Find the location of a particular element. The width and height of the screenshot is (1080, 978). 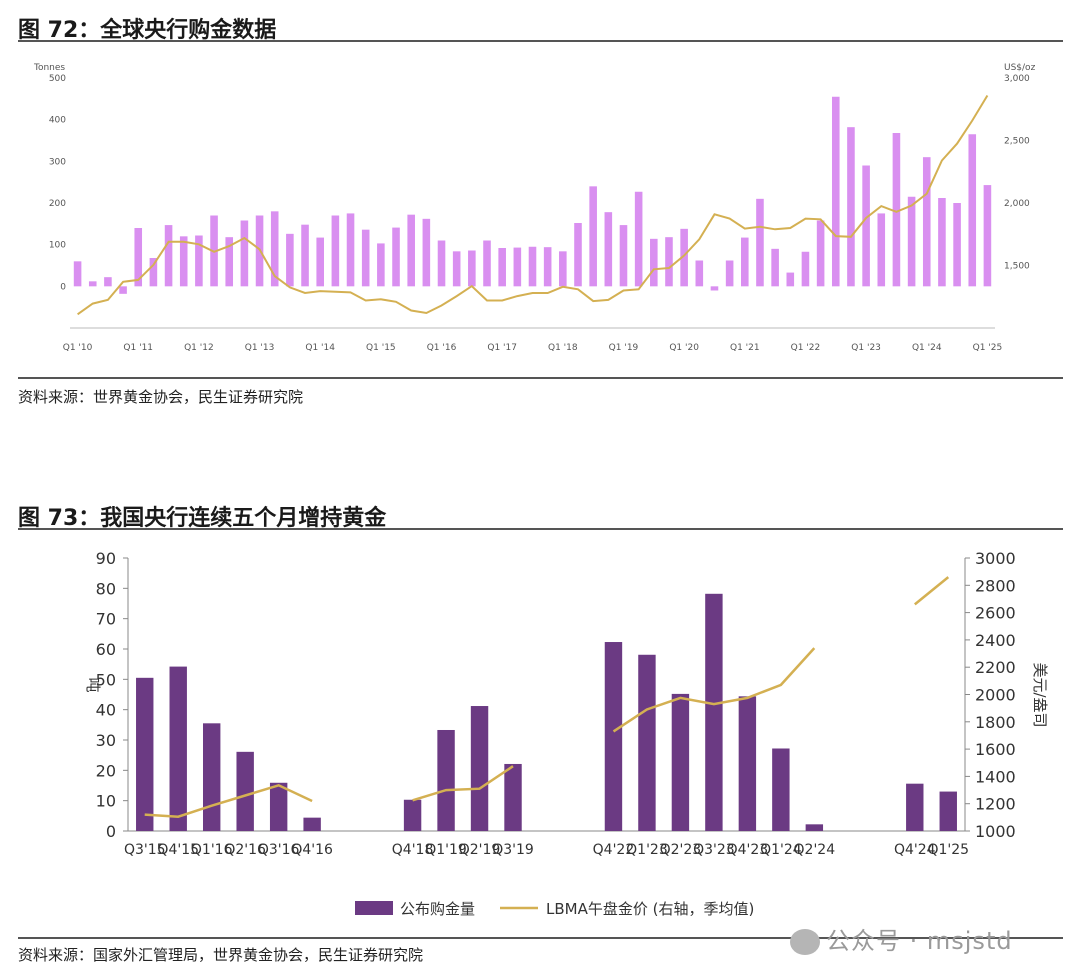

fig73-y2tick: 2400 is located at coordinates (995, 640).